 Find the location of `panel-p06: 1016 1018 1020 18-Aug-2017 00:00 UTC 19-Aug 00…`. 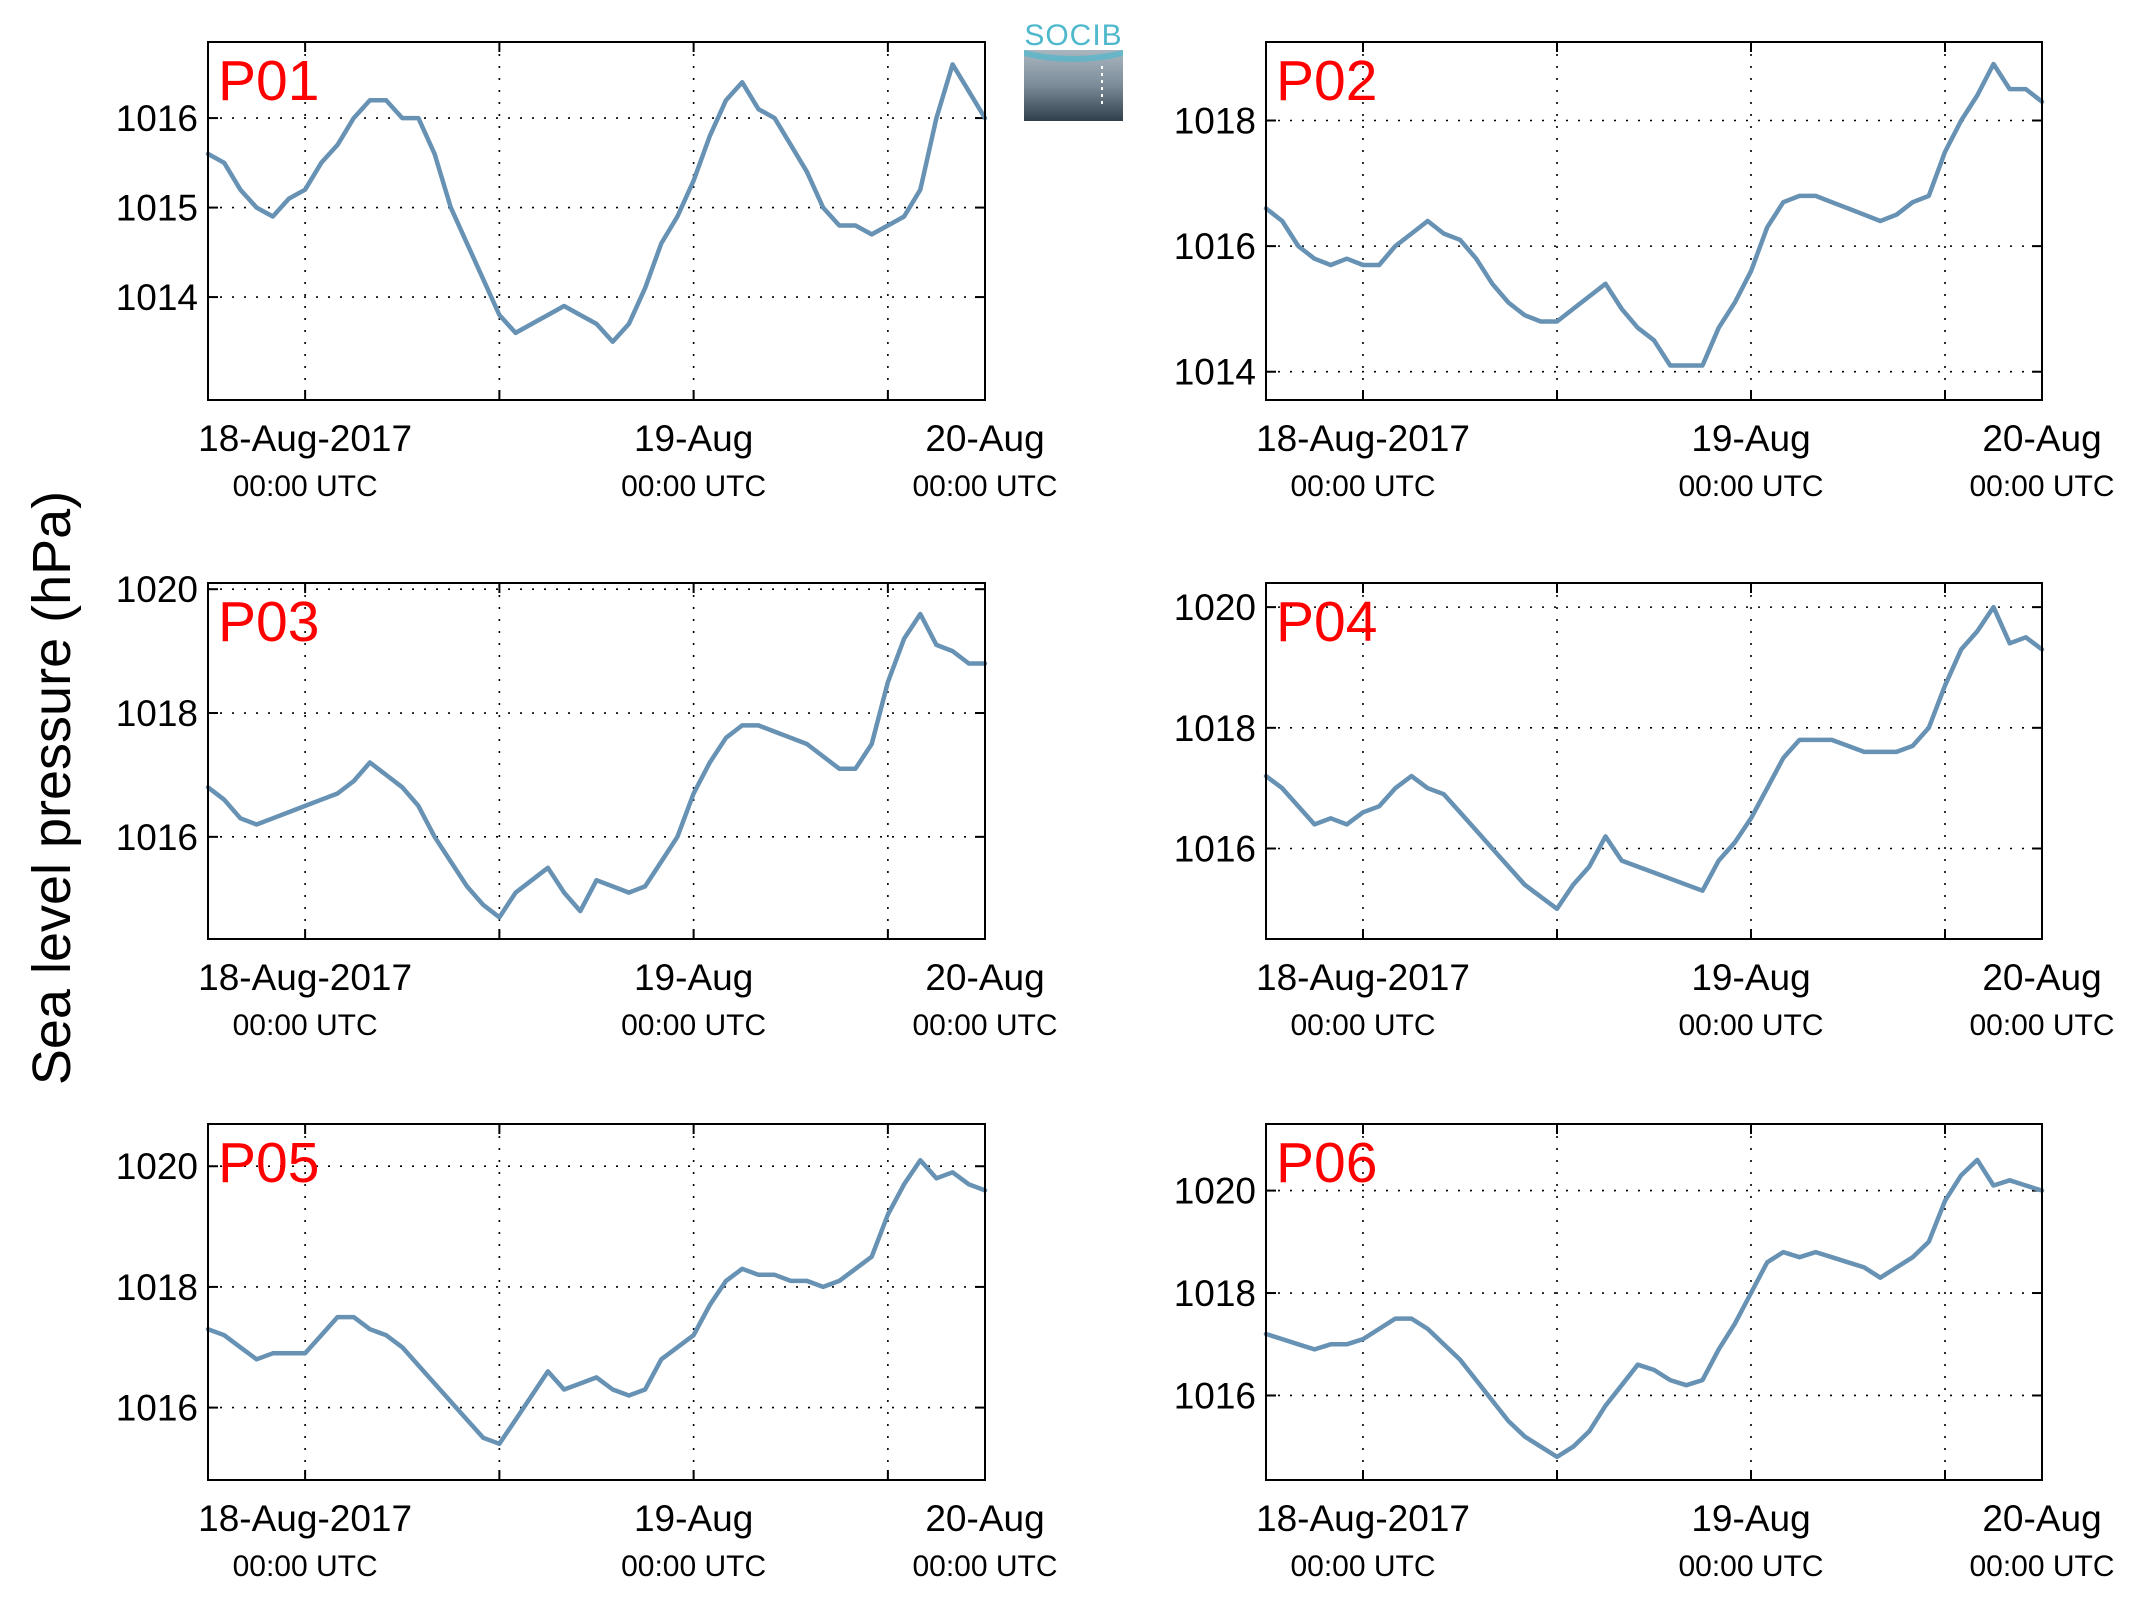

panel-p06: 1016 1018 1020 18-Aug-2017 00:00 UTC 19-Aug 00… is located at coordinates (1644, 1353).